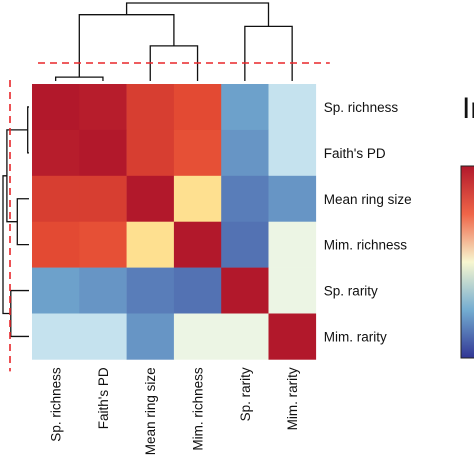 The width and height of the screenshot is (474, 474). I want to click on color-legend: Ir, so click(467, 225).